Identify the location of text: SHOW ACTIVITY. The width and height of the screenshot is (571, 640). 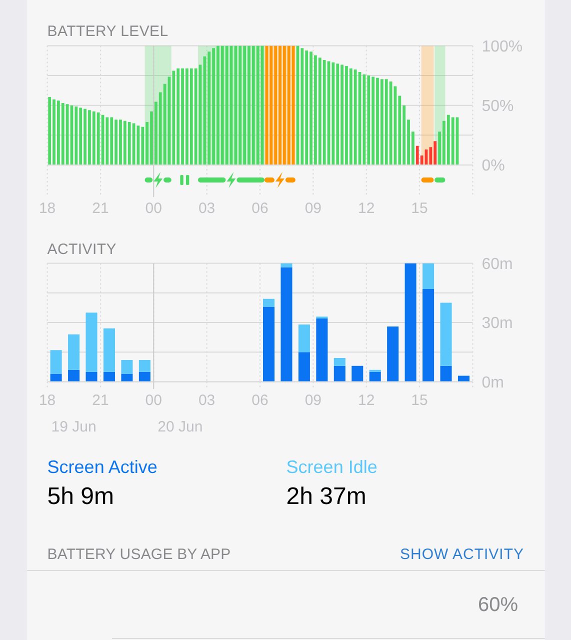
(462, 555).